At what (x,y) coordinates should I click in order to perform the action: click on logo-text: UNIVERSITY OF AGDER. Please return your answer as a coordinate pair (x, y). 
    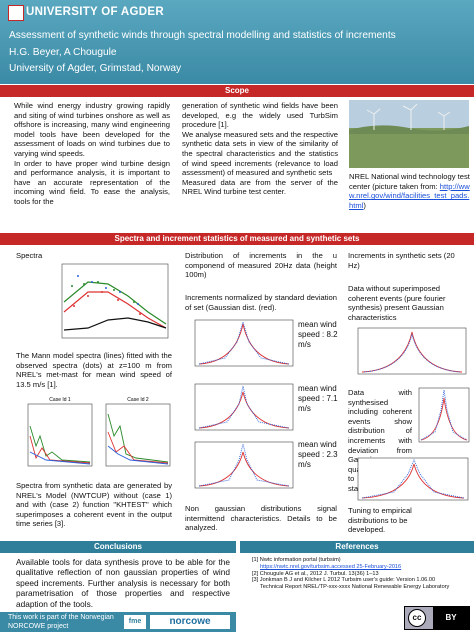
    Looking at the image, I should click on (95, 12).